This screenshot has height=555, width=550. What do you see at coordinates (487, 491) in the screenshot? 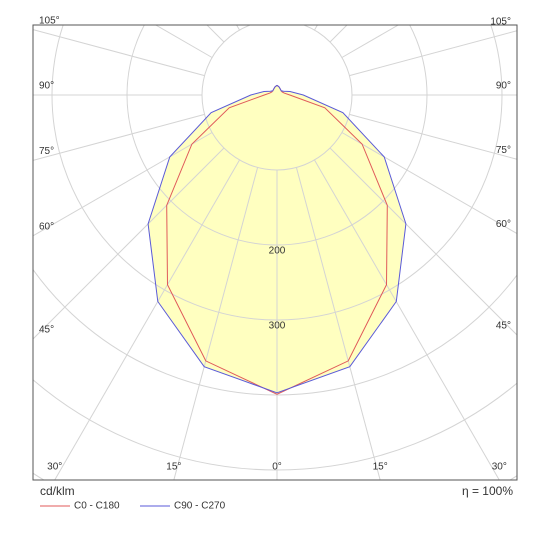
I see `efficiency-label: η = 100%` at bounding box center [487, 491].